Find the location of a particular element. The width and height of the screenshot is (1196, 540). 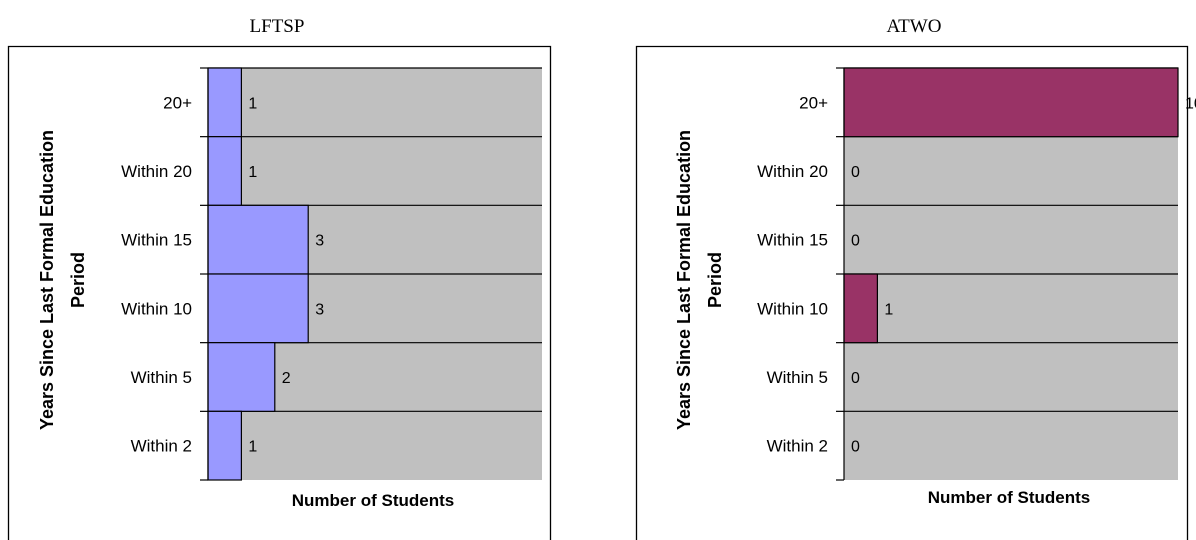

value-labels: 1 1 3 3 2 1 is located at coordinates (286, 275).